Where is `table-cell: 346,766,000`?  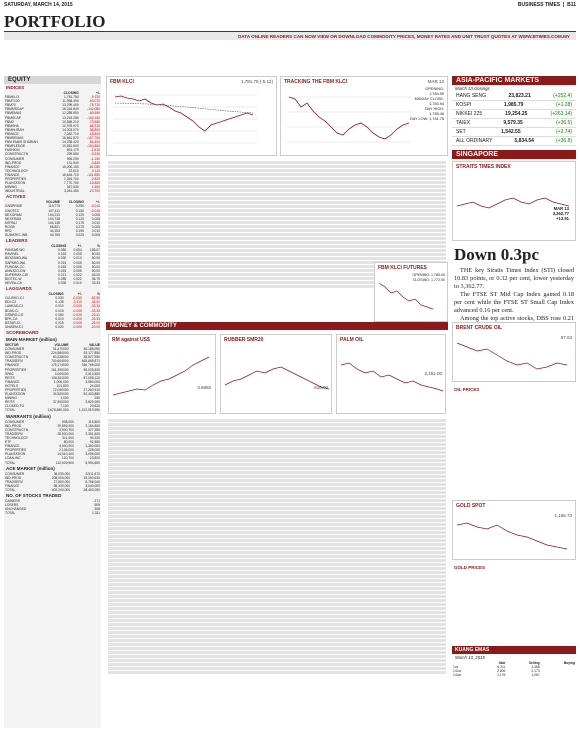 table-cell: 346,766,000 is located at coordinates (90, 365).